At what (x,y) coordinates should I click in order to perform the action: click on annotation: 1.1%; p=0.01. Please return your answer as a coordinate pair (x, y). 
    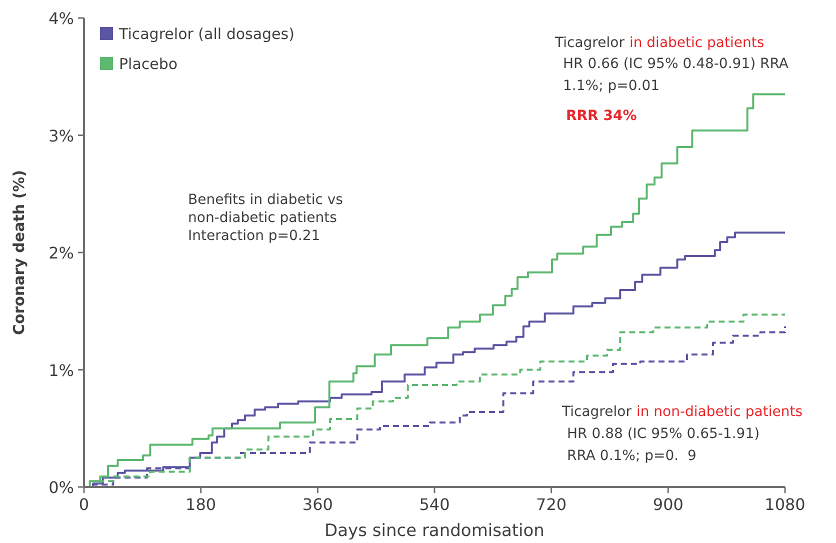
    Looking at the image, I should click on (611, 86).